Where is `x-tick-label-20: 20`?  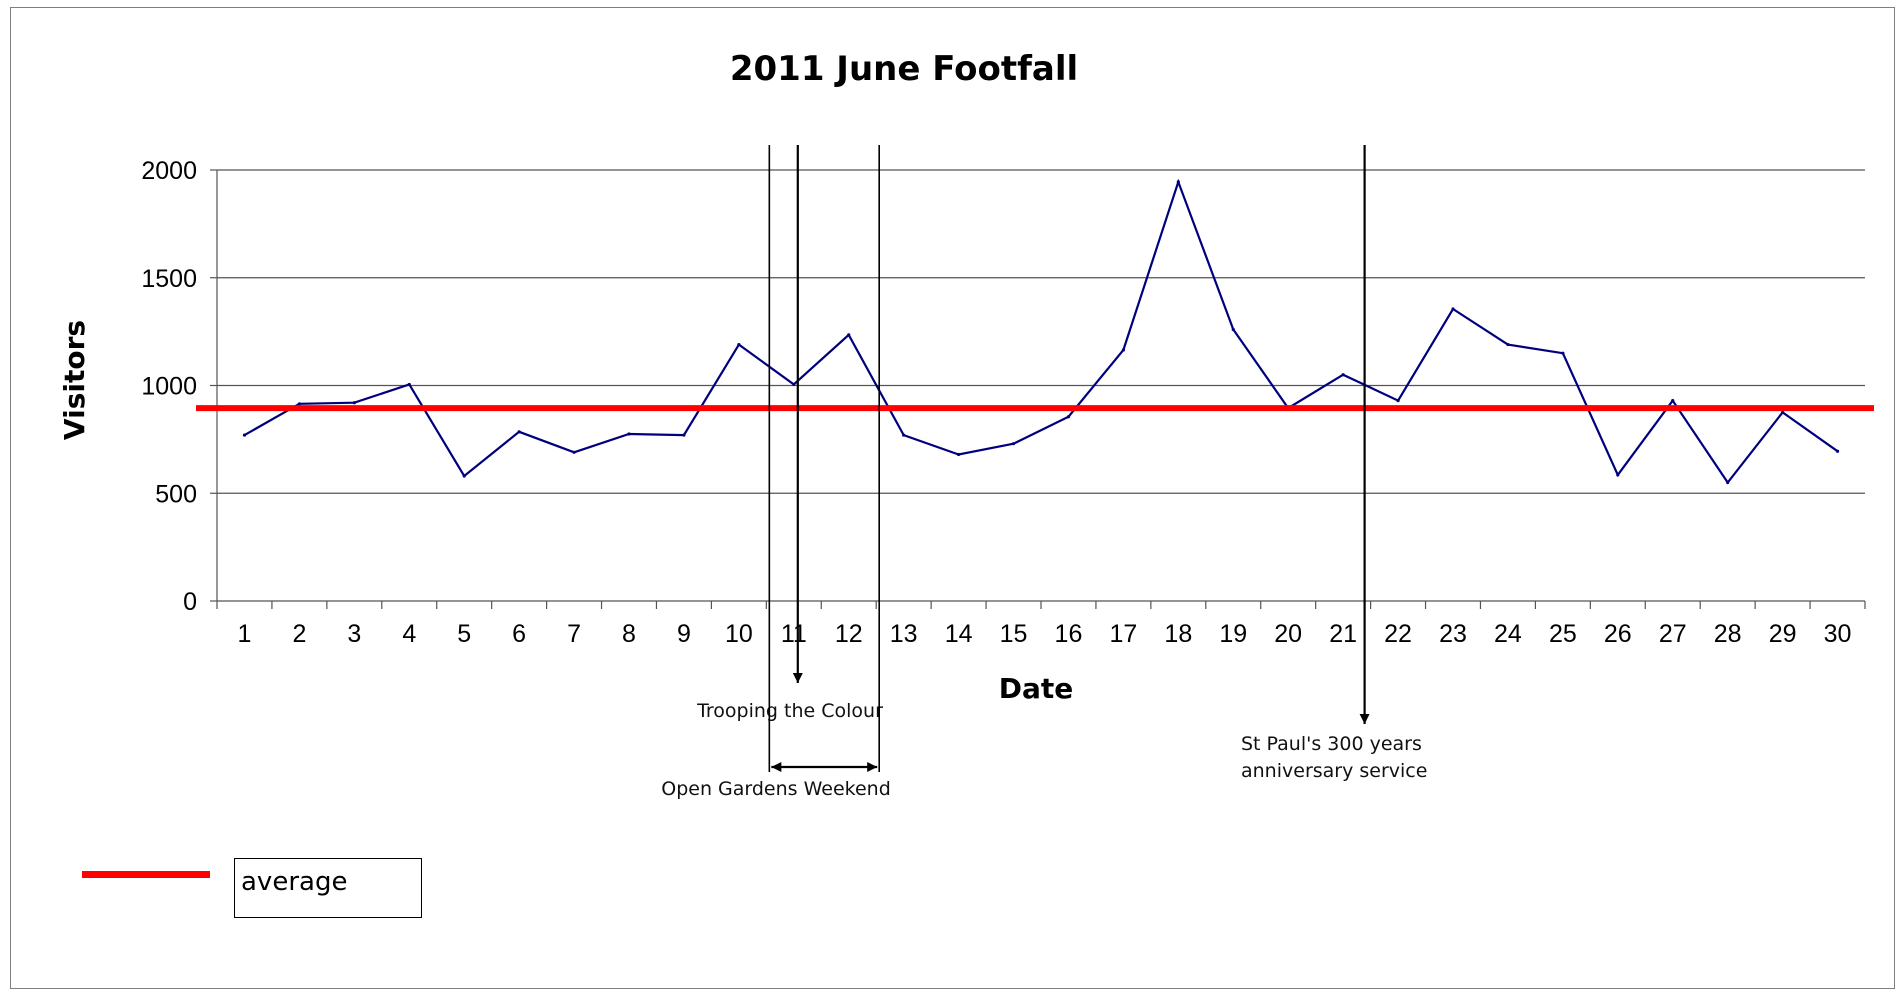
x-tick-label-20: 20 is located at coordinates (1288, 634).